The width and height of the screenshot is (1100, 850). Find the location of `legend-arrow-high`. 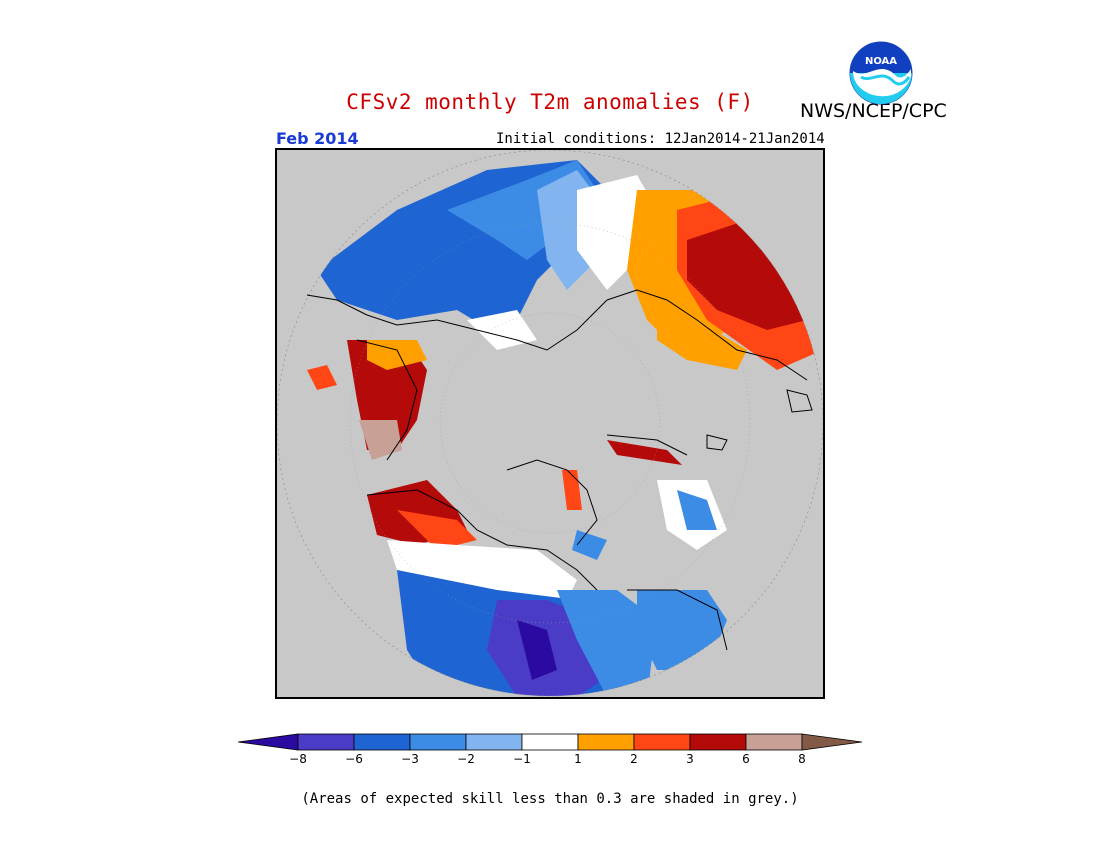

legend-arrow-high is located at coordinates (831, 742).